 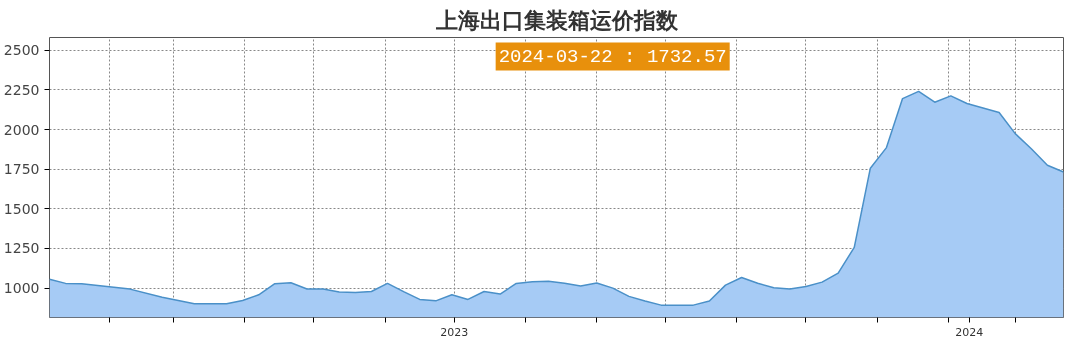 What do you see at coordinates (612, 56) in the screenshot?
I see `annotation: 2024-03-22 : 1732.57` at bounding box center [612, 56].